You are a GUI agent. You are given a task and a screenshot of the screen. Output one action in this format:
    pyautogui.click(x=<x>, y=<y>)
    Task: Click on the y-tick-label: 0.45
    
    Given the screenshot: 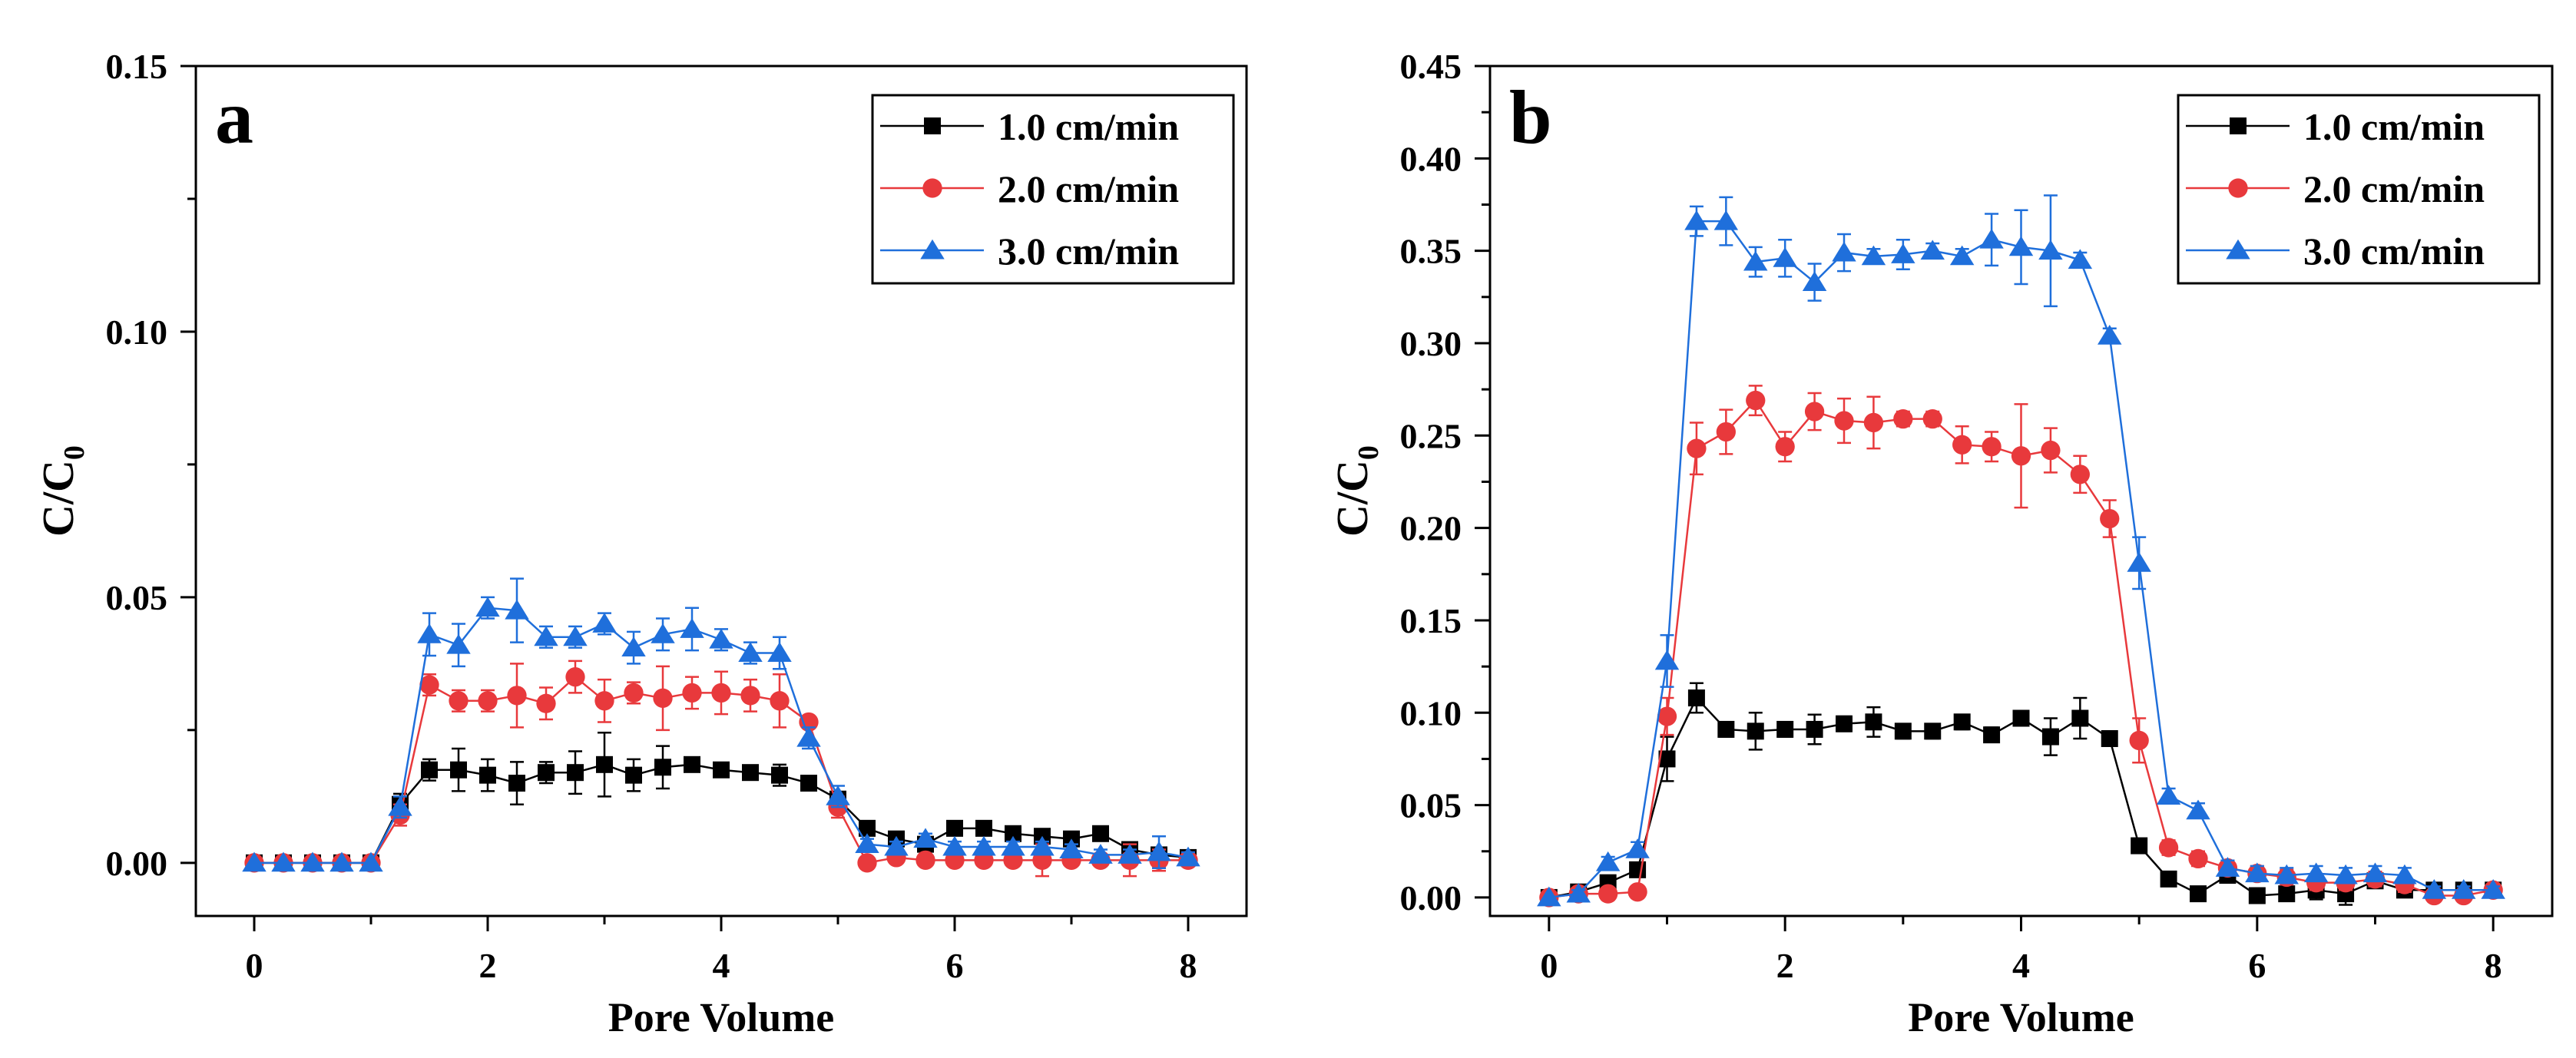 What is the action you would take?
    pyautogui.click(x=1431, y=66)
    